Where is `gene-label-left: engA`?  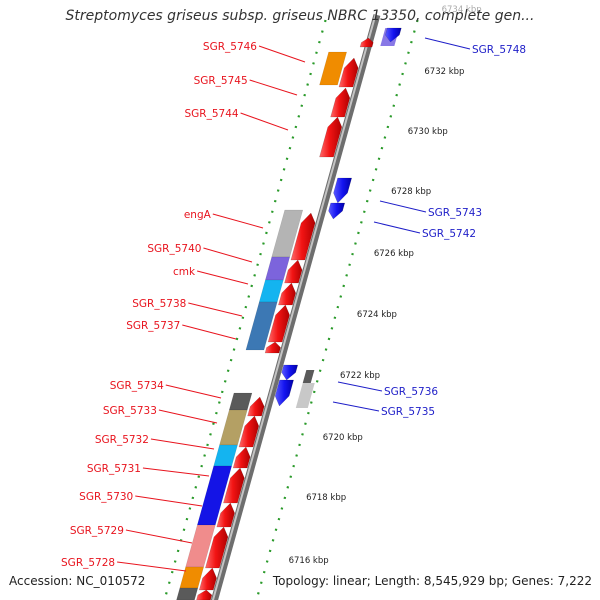
gene-label-left: engA is located at coordinates (198, 215).